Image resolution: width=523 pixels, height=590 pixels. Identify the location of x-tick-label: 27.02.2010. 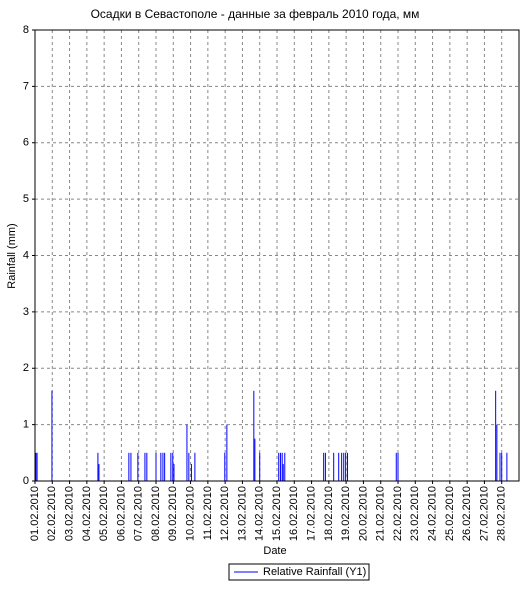
(484, 513).